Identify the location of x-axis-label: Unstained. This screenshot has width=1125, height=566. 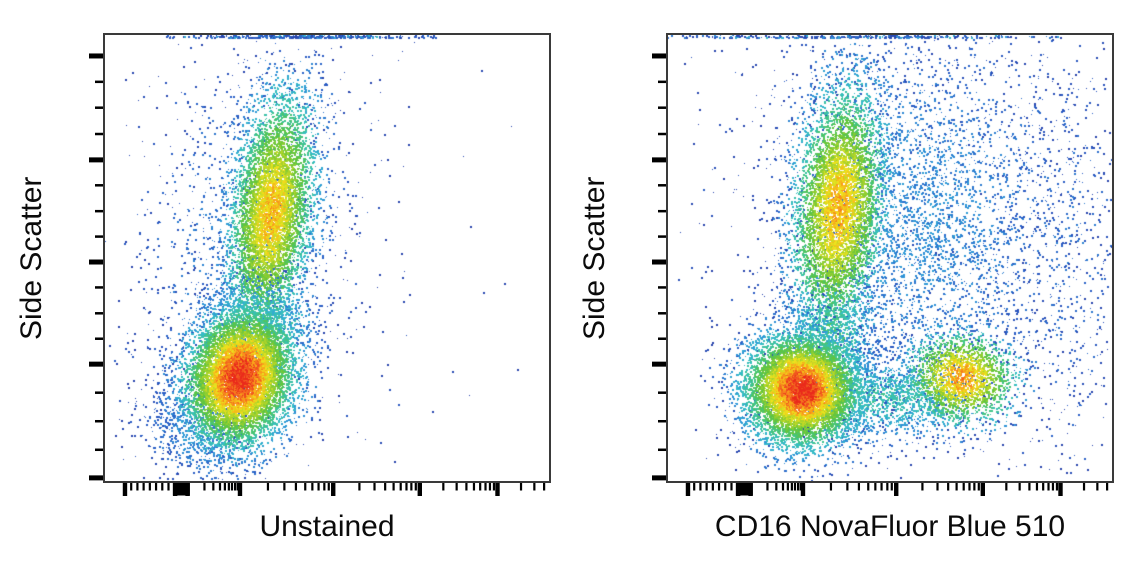
(327, 526).